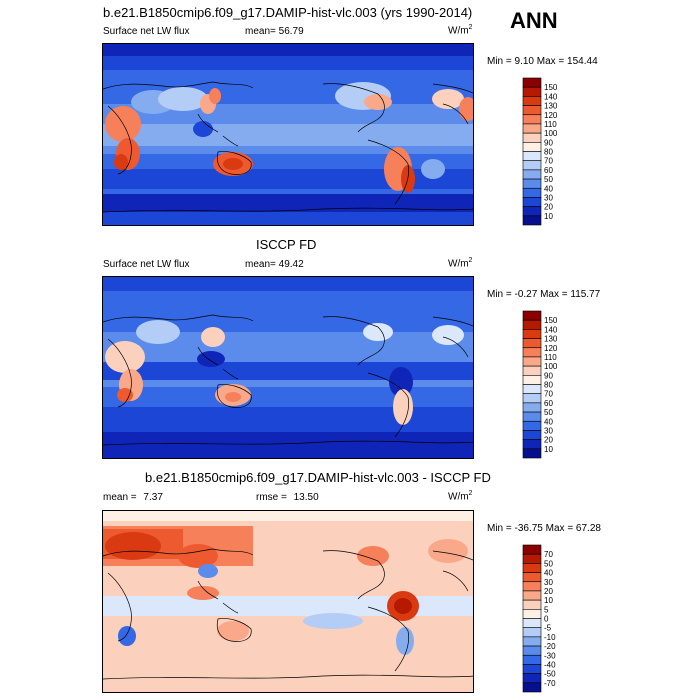  What do you see at coordinates (550, 646) in the screenshot?
I see `colorbar-tick-label: -20` at bounding box center [550, 646].